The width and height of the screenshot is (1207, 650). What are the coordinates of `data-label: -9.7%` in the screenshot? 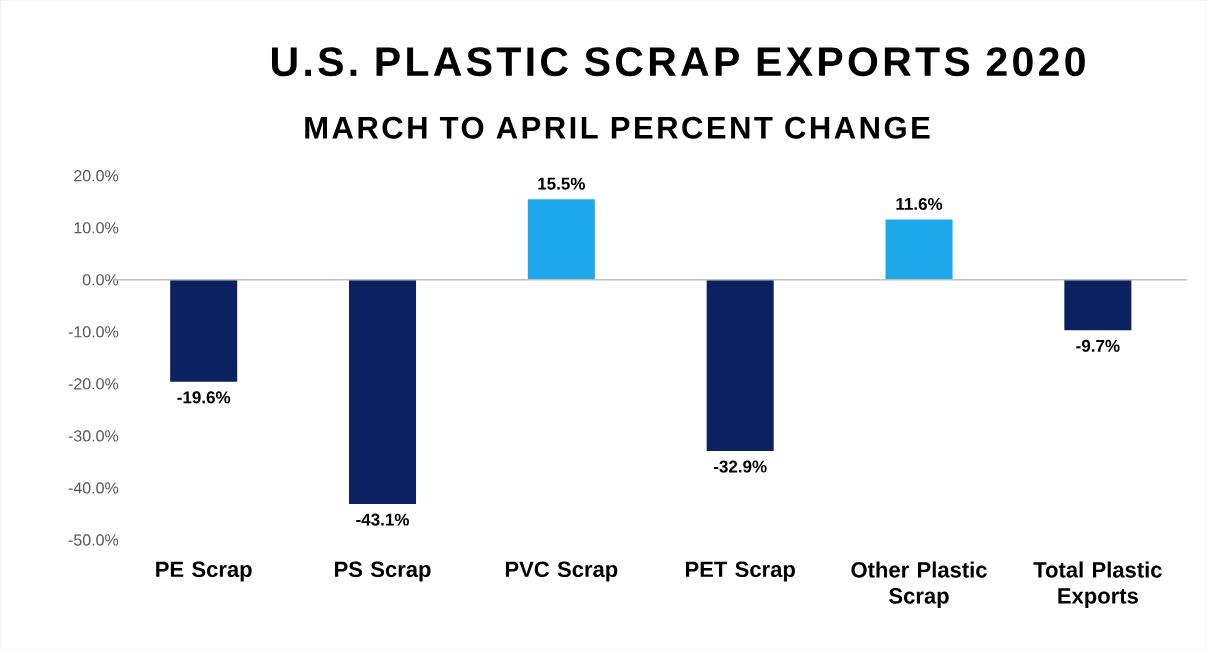 It's located at (1098, 346).